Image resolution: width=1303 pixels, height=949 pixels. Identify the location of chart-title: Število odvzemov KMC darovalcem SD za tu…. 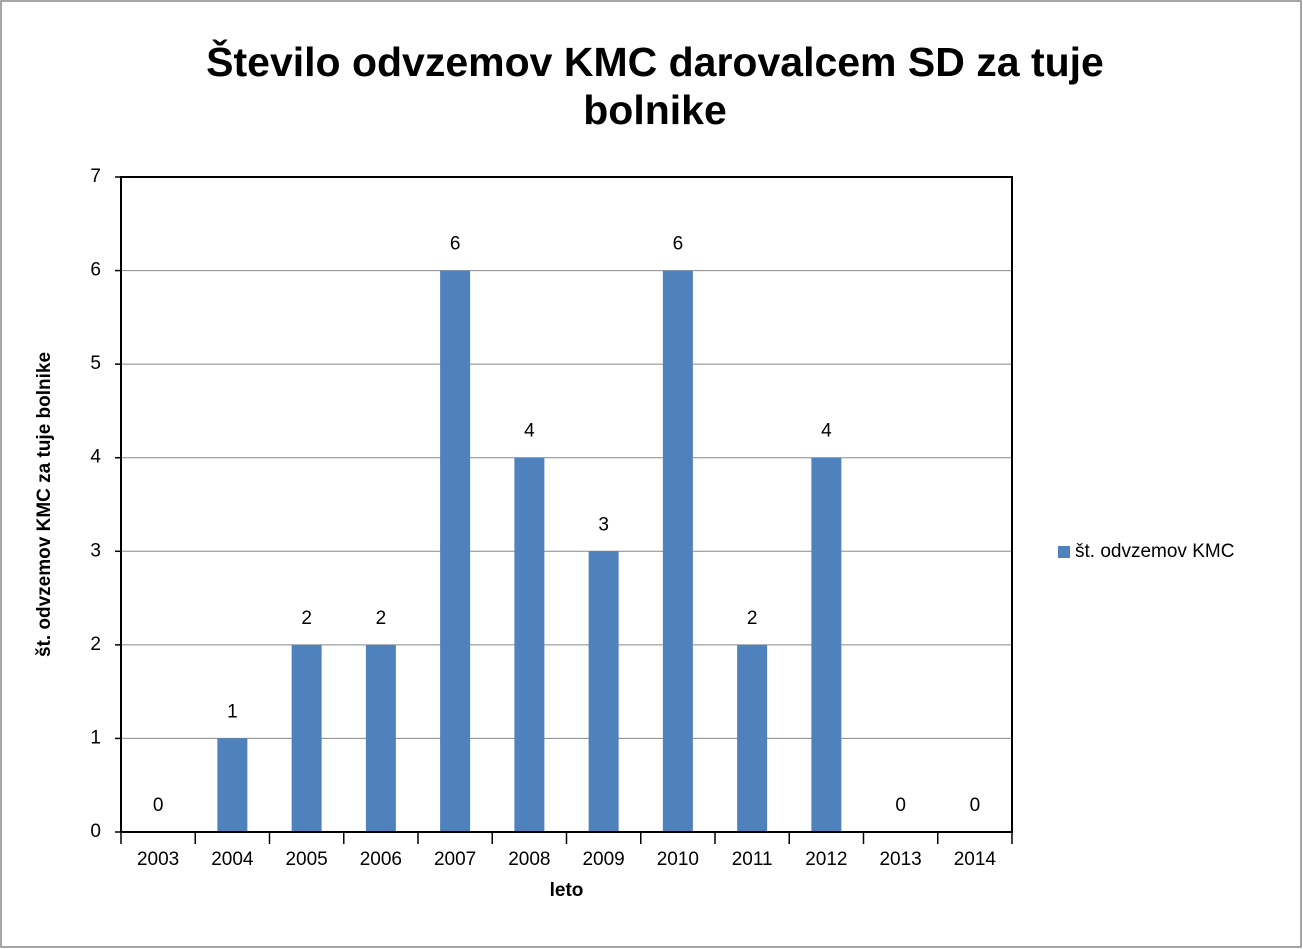
(655, 86).